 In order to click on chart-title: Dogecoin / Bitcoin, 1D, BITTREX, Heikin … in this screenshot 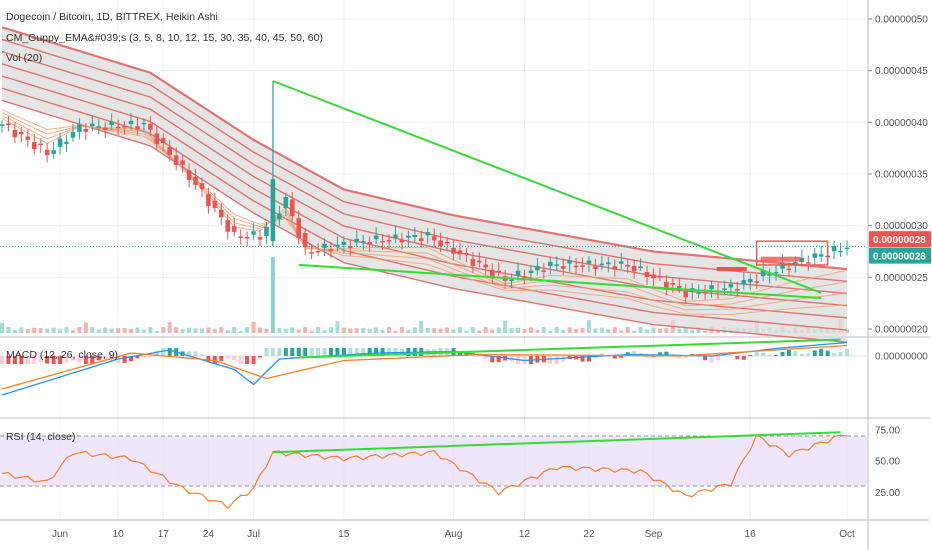, I will do `click(112, 17)`.